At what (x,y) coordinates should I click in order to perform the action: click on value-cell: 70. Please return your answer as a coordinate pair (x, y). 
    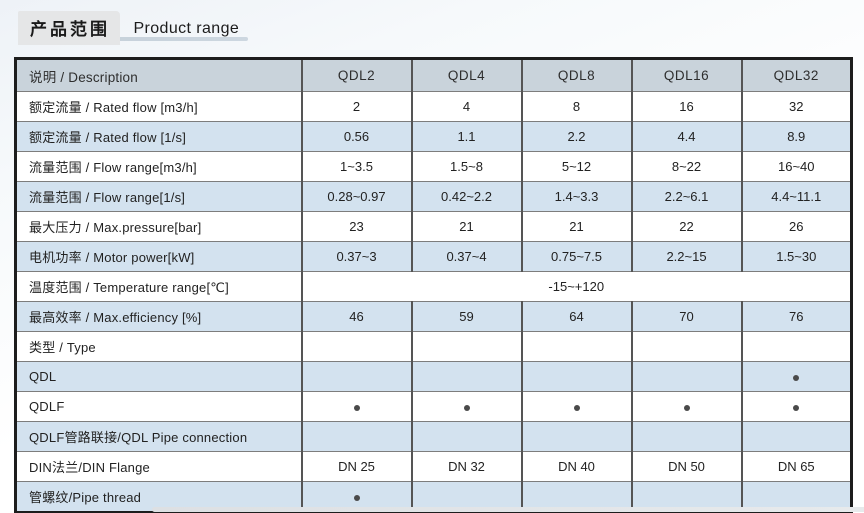
    Looking at the image, I should click on (686, 316).